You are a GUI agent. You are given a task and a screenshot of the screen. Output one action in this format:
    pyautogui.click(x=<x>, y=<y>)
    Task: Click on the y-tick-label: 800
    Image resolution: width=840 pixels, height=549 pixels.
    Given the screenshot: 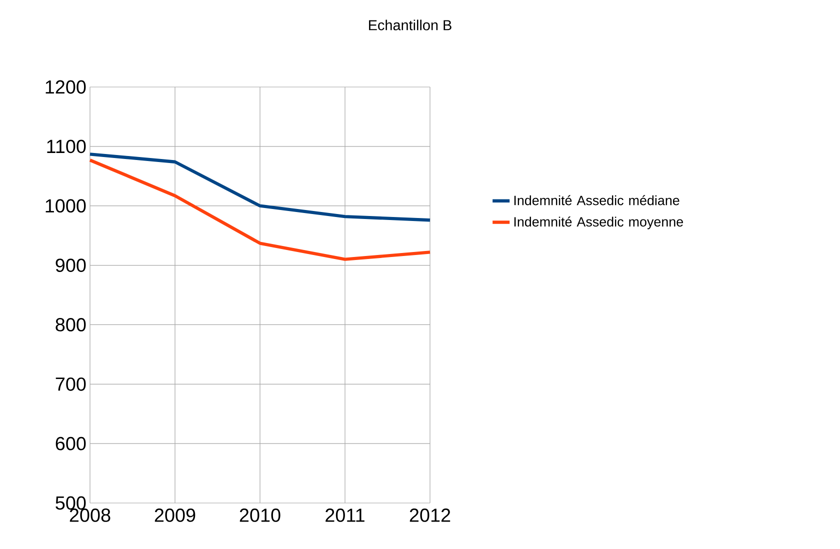 What is the action you would take?
    pyautogui.click(x=71, y=325)
    